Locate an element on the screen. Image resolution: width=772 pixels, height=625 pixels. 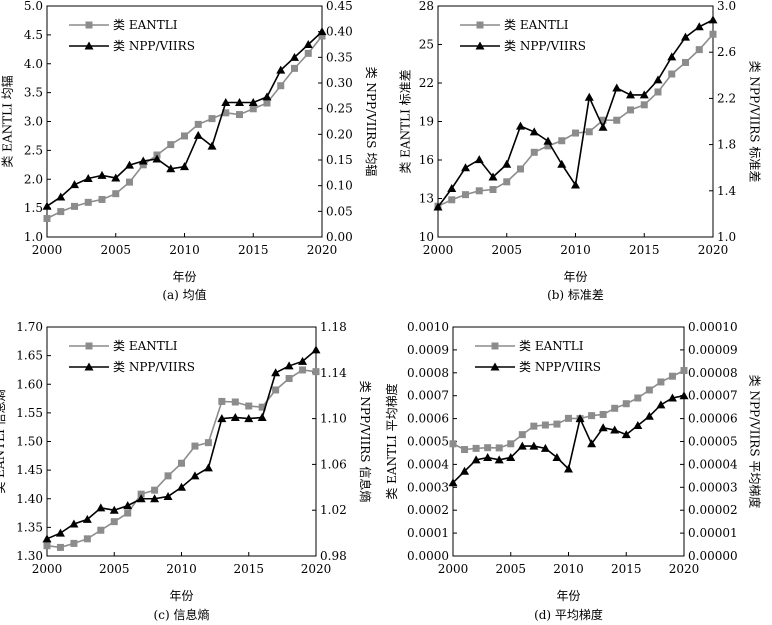
y-left-tick-label: 1.0 is located at coordinates (33, 237).